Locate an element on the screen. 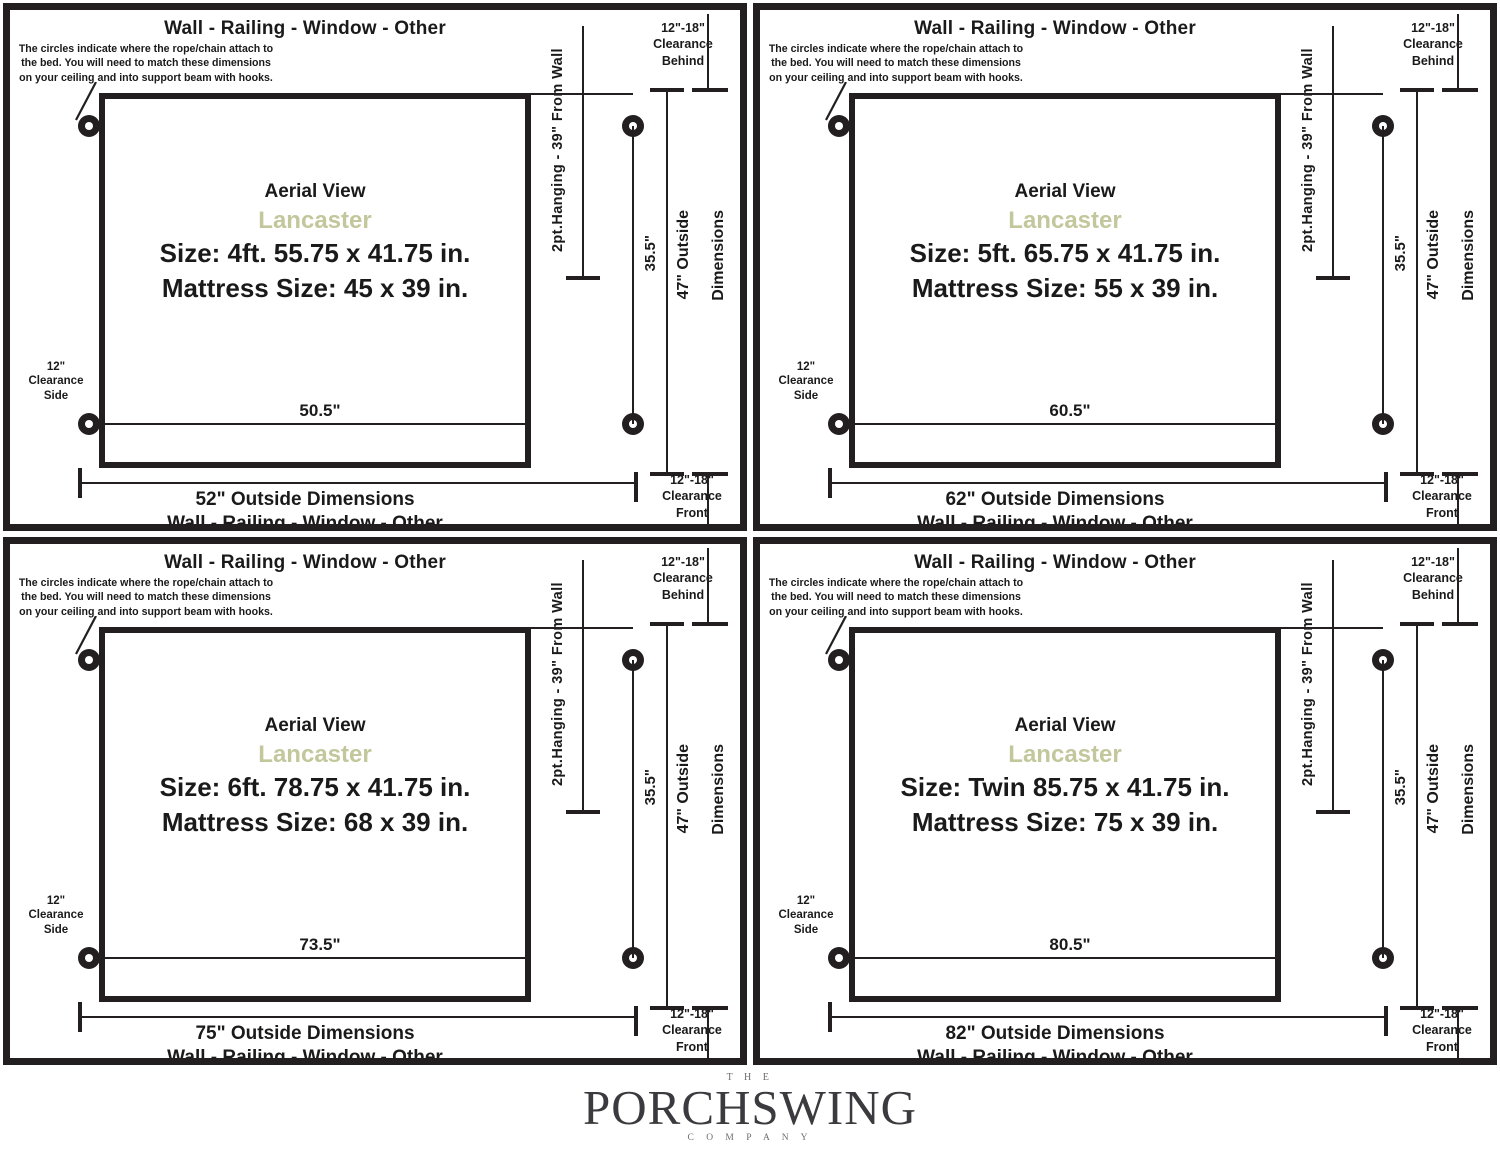  inner-width-dimension: 60.5" is located at coordinates (1070, 411).